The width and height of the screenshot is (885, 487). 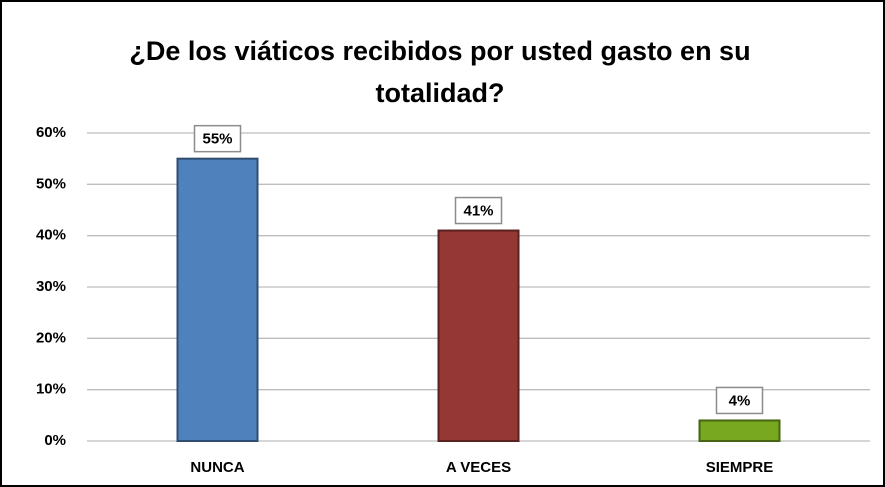 What do you see at coordinates (51, 337) in the screenshot?
I see `y-tick-label: 20%` at bounding box center [51, 337].